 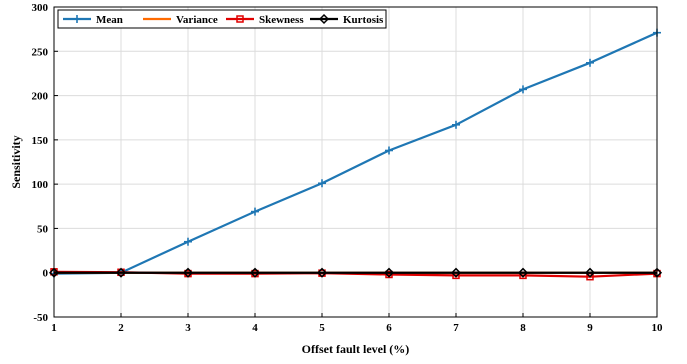 I want to click on x-axis: 1 2 3 4 5 6 7 8 9 10, so click(x=357, y=323).